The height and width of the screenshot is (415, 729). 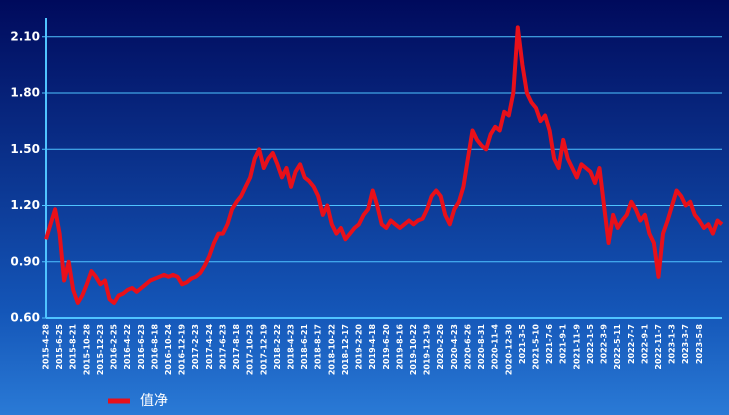 I want to click on x-tick-label: 2019-8-16, so click(x=399, y=347).